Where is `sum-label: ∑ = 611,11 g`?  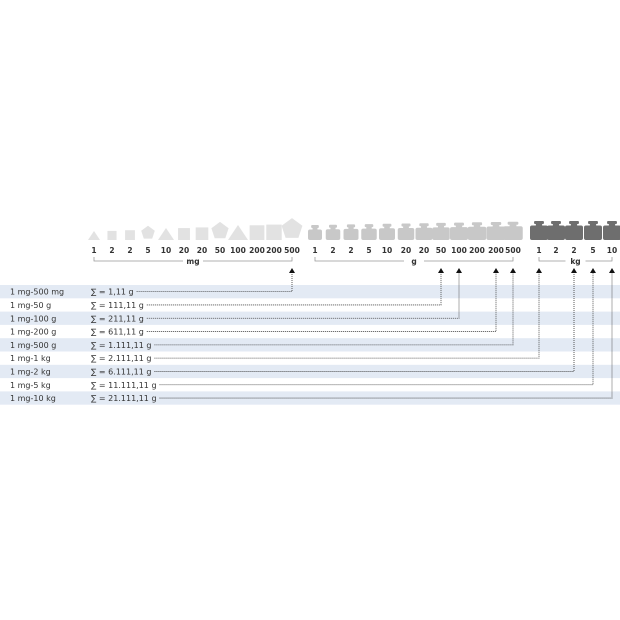 sum-label: ∑ = 611,11 g is located at coordinates (117, 332).